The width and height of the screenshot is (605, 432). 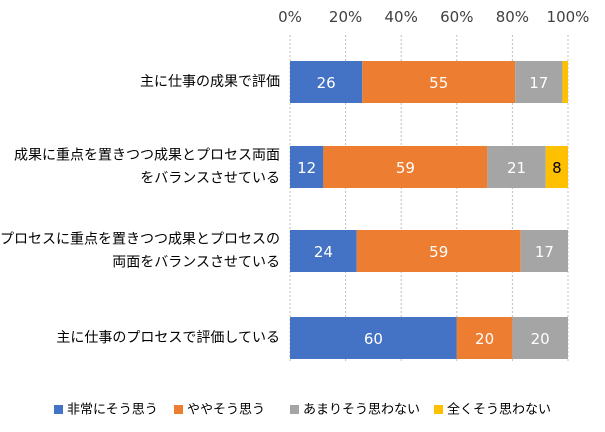 I want to click on category-label: 両面をバランスさせている, so click(x=196, y=263).